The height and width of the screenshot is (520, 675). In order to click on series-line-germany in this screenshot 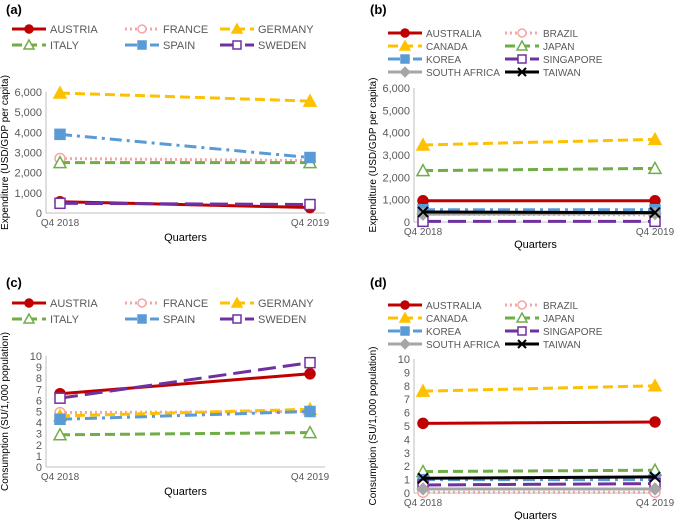, I will do `click(185, 97)`.